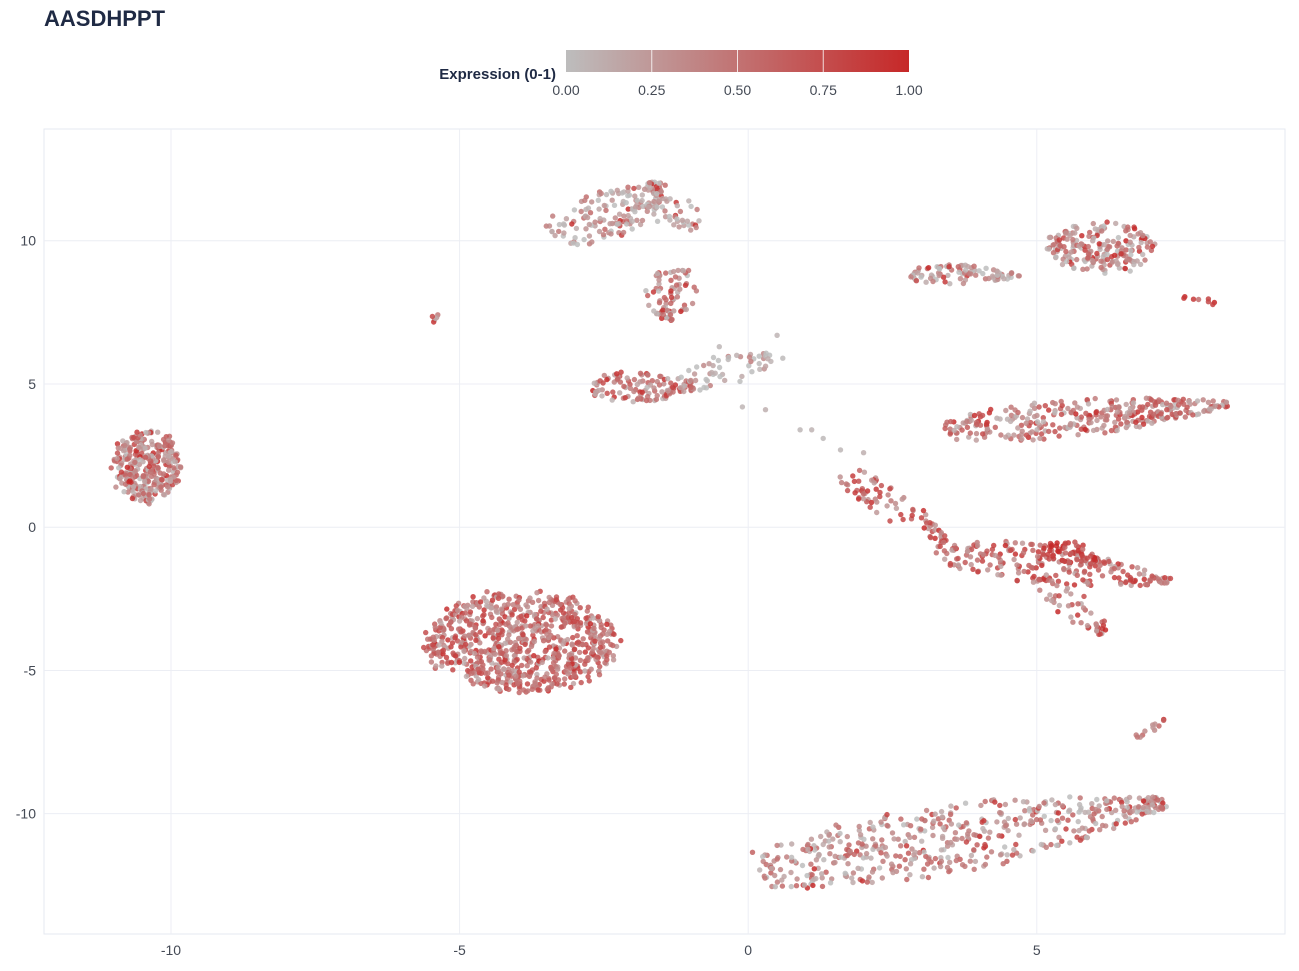  Describe the element at coordinates (32, 384) in the screenshot. I see `y-tick-label: 5` at that location.